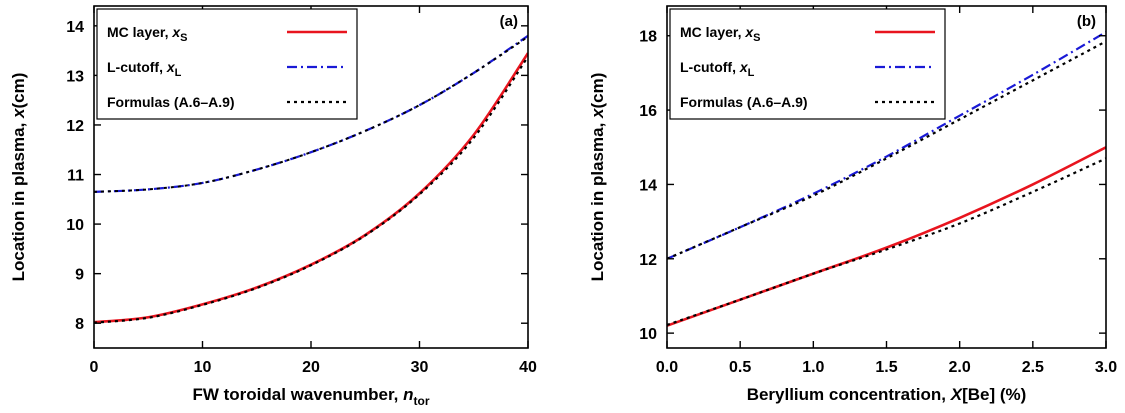 The height and width of the screenshot is (413, 1125). I want to click on panel-label: (a), so click(509, 21).